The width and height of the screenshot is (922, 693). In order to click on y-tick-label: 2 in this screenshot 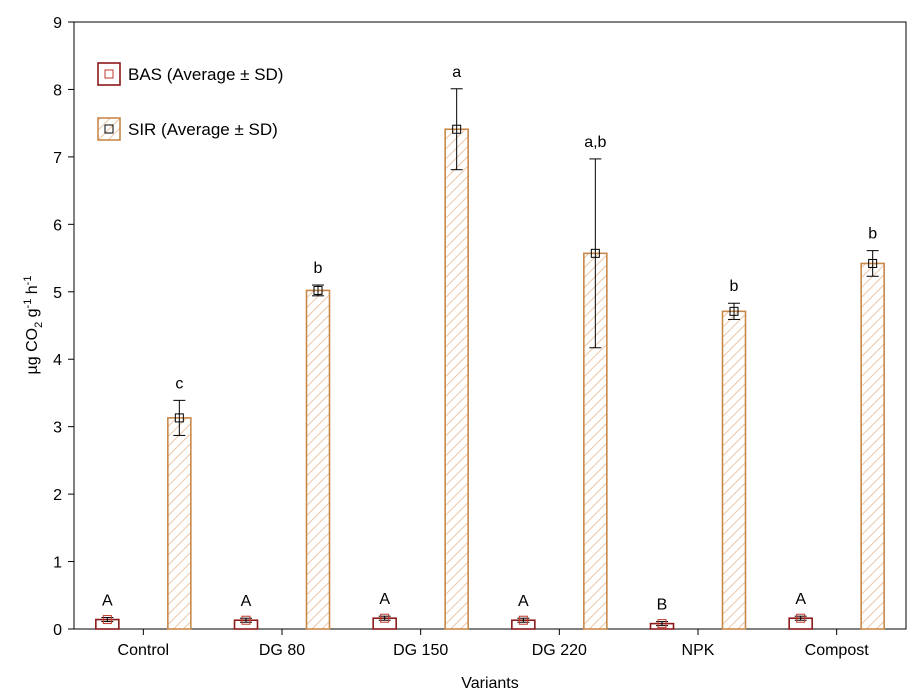, I will do `click(57, 495)`.